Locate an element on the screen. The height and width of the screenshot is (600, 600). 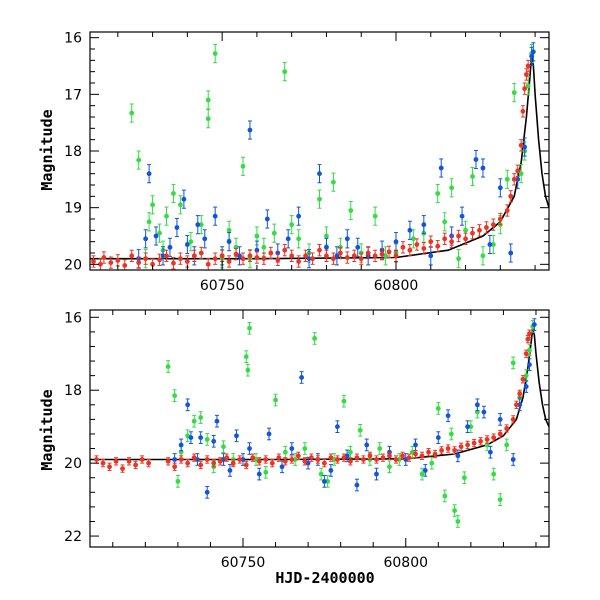
bottom-y-tick-label: 16 is located at coordinates (73, 318).